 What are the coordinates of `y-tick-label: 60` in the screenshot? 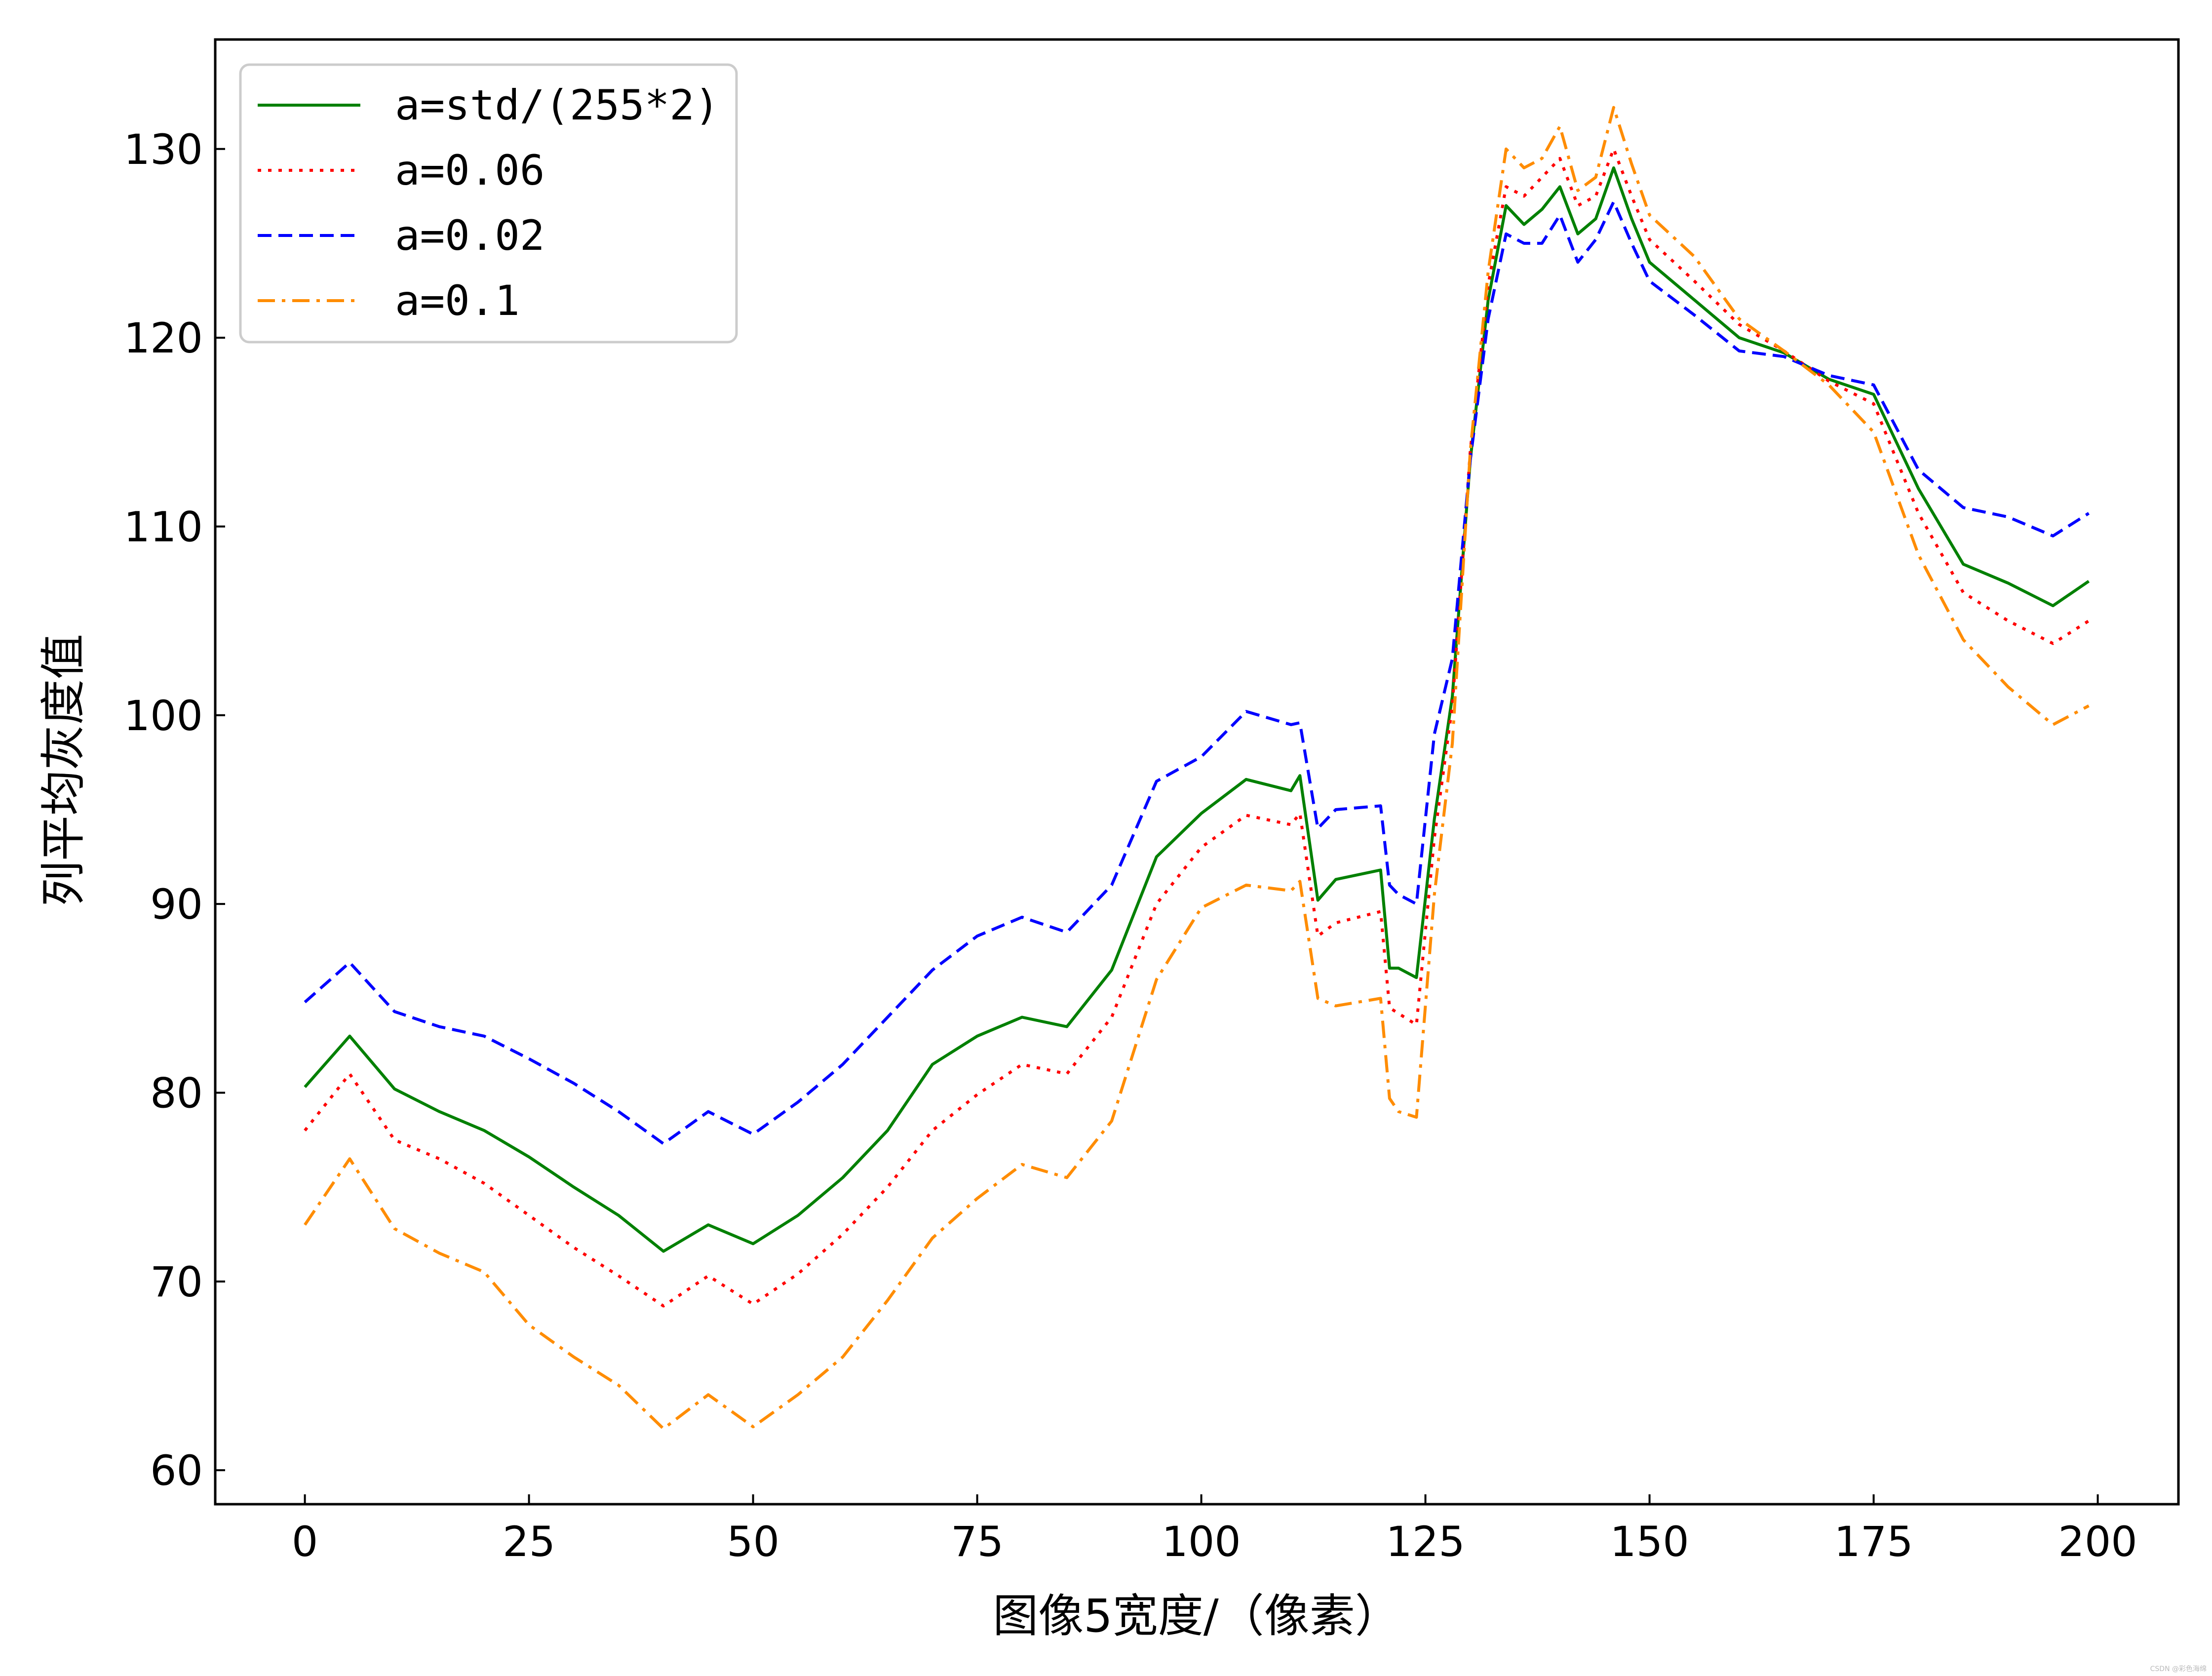 It's located at (177, 1470).